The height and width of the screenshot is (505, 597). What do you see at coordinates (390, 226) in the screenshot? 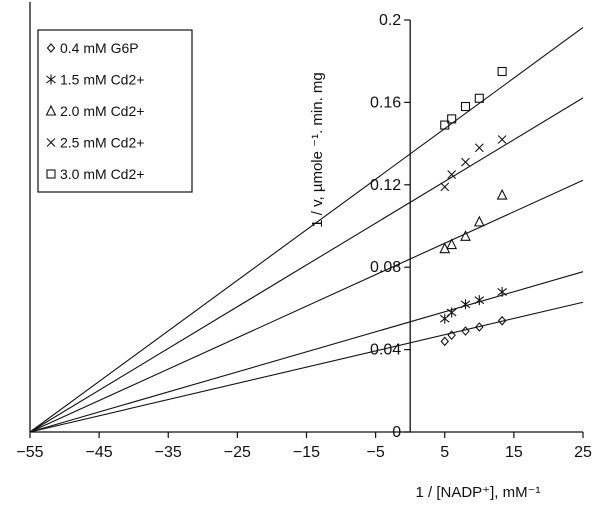
I see `y-ticks-group: 0 0.04 0.08 0.12 0.16 0.2` at bounding box center [390, 226].